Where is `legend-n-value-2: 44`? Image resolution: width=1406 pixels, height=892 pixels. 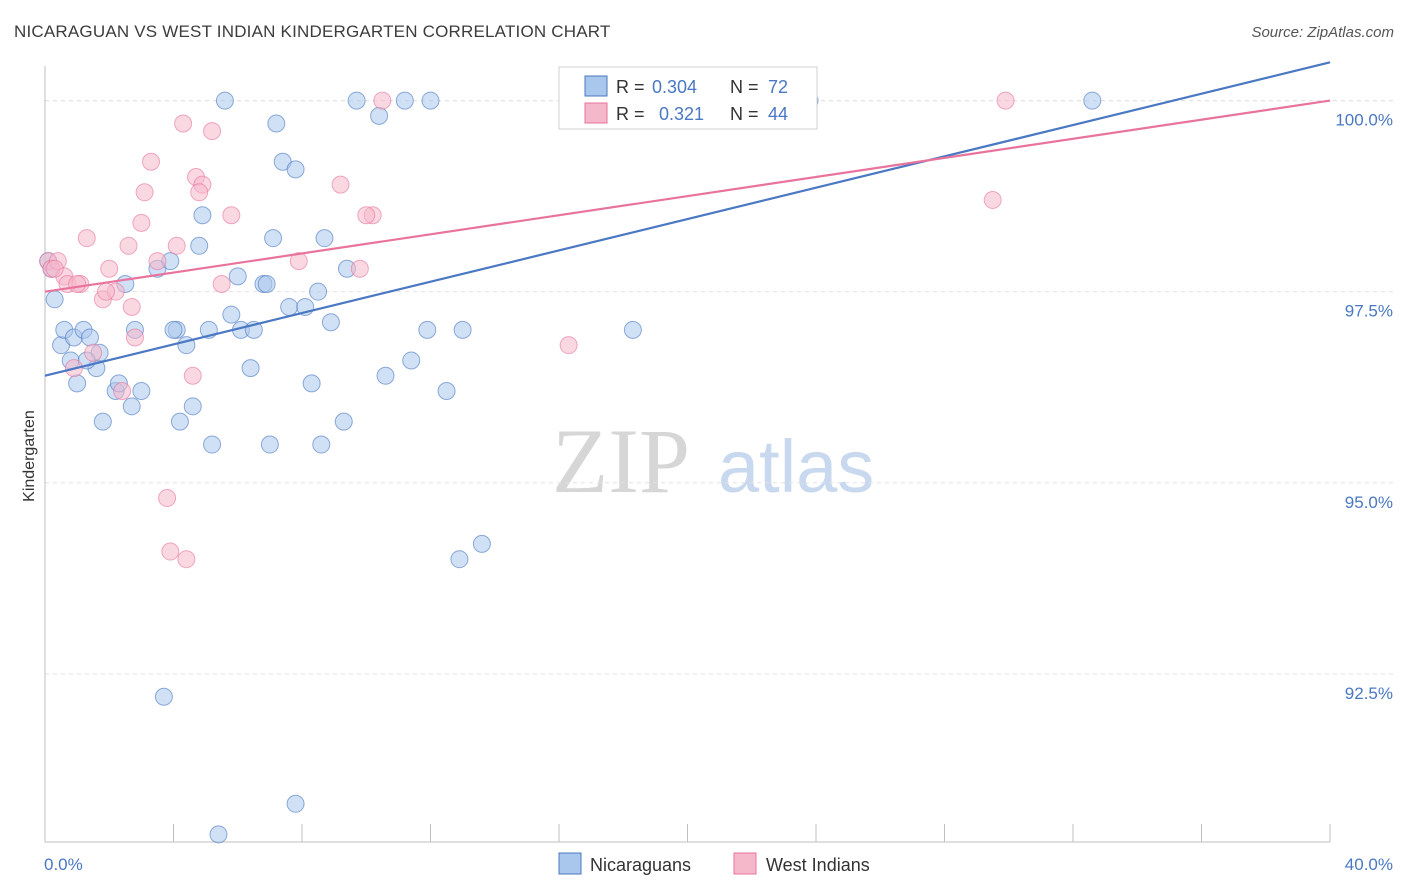 legend-n-value-2: 44 is located at coordinates (778, 114).